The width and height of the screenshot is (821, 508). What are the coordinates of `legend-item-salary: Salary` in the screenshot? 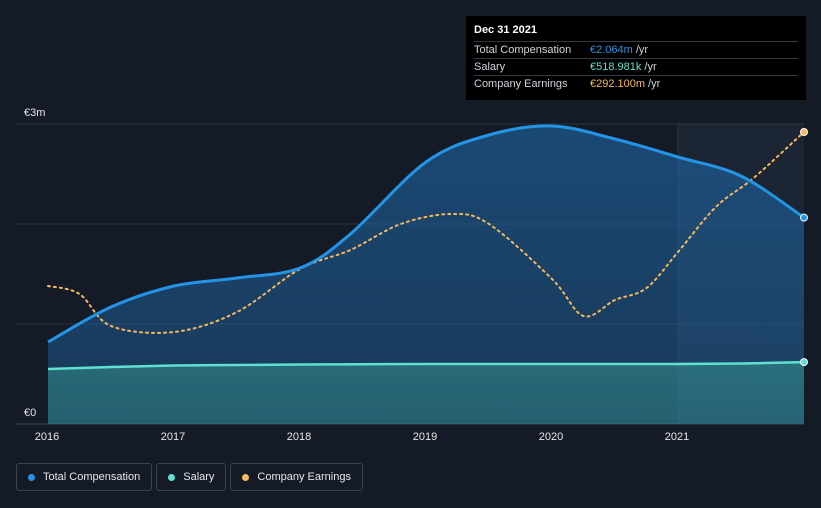 It's located at (191, 477).